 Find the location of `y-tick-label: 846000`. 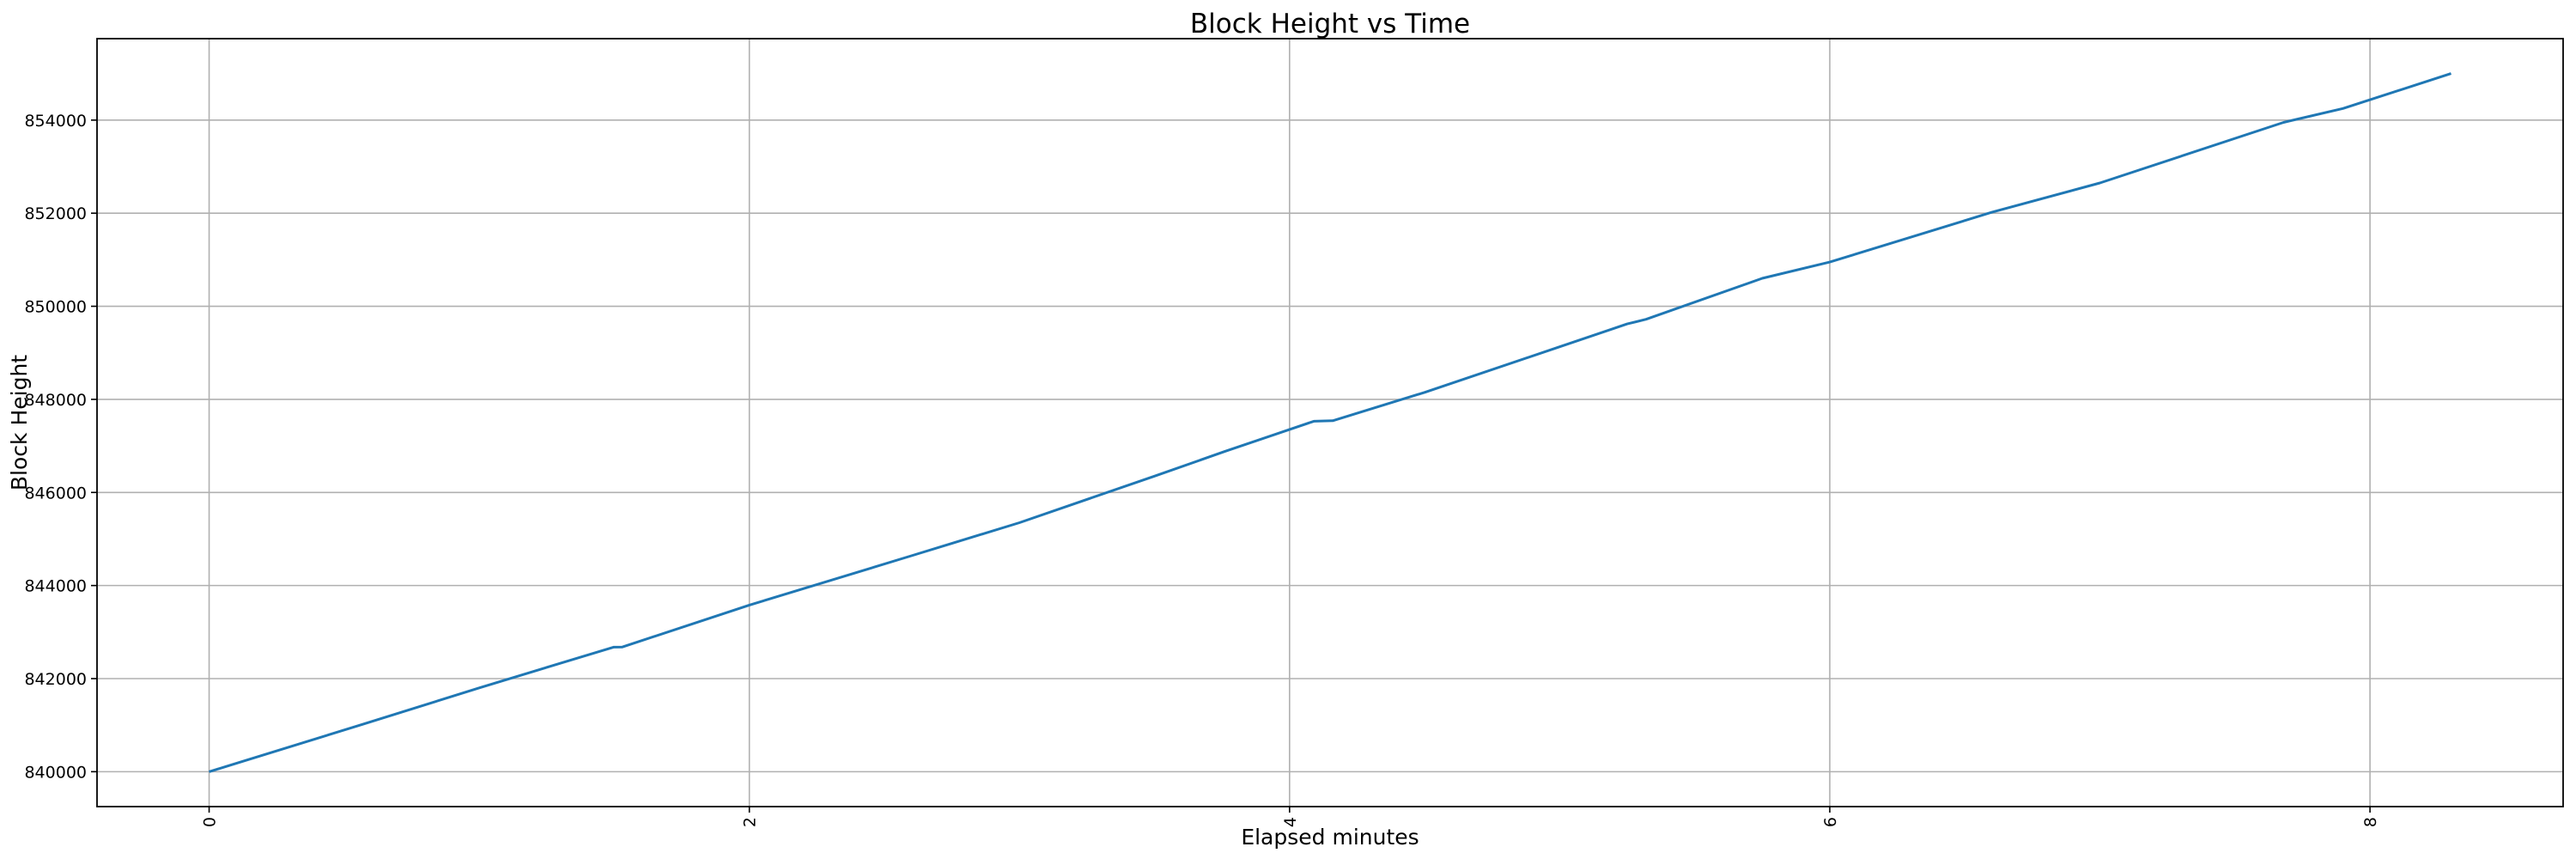

y-tick-label: 846000 is located at coordinates (56, 493).